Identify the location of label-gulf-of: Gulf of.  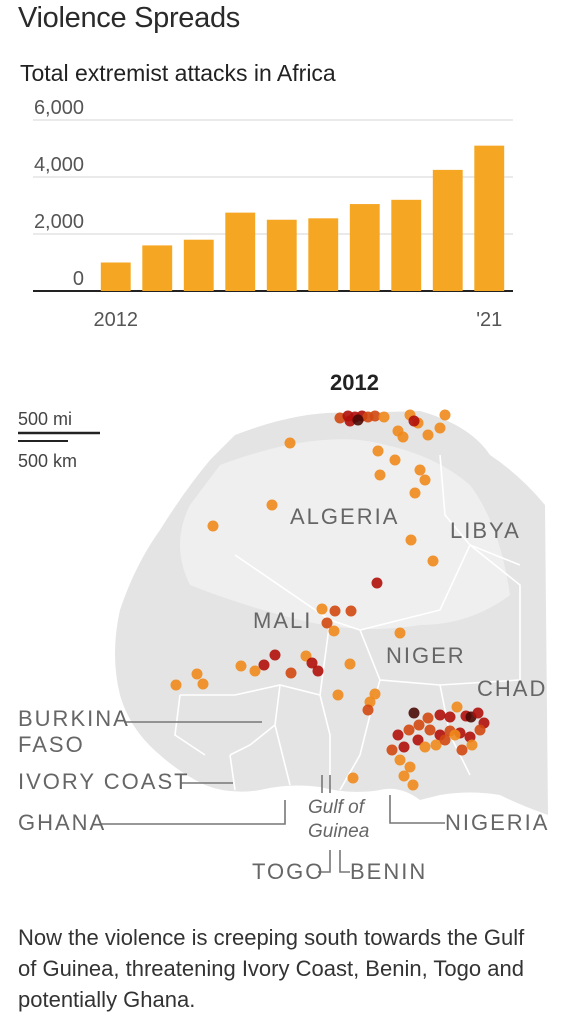
(337, 807).